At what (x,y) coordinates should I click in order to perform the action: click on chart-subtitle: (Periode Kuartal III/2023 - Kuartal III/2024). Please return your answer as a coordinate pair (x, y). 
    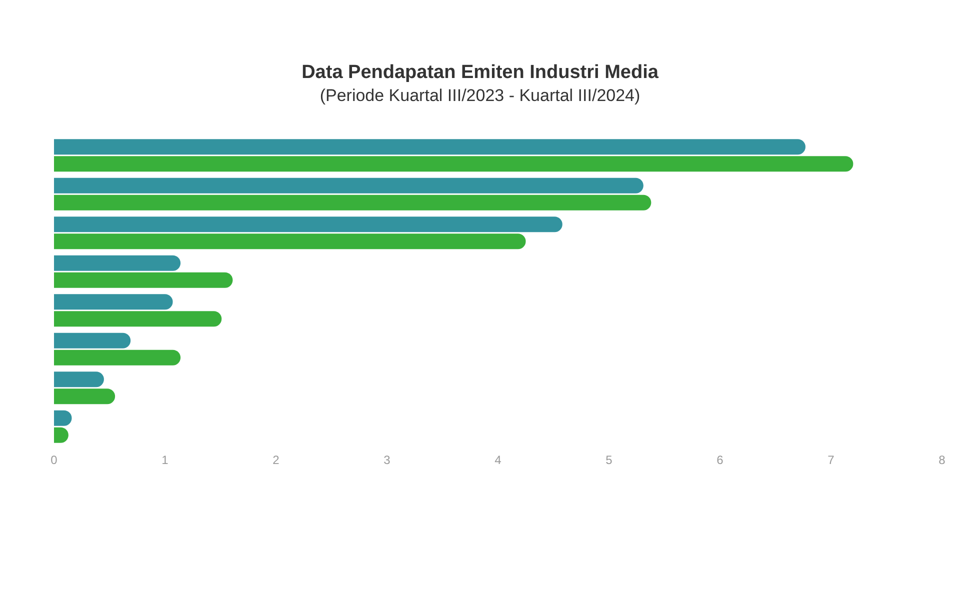
    Looking at the image, I should click on (480, 96).